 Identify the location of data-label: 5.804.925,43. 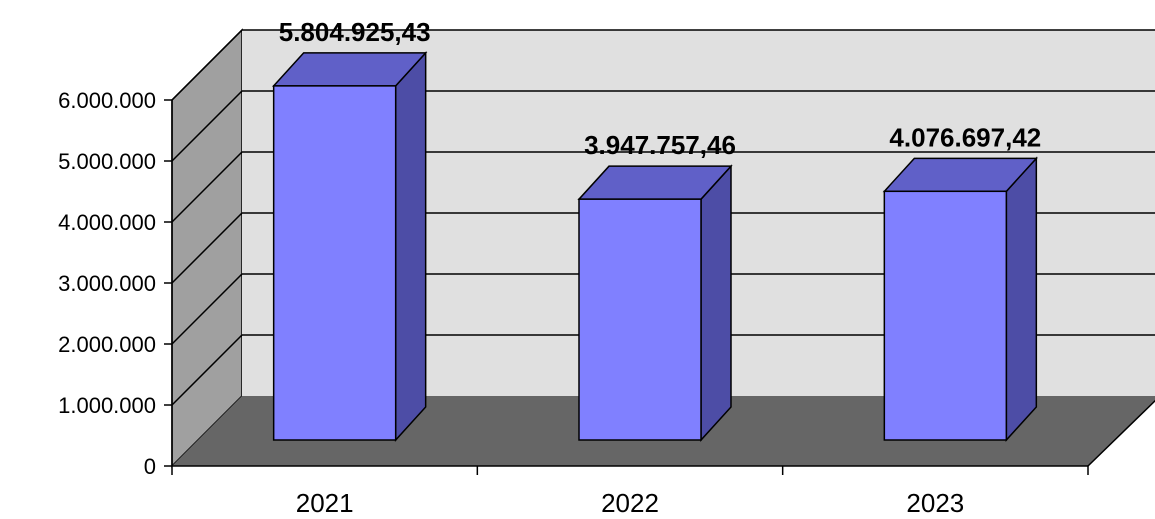
(355, 32).